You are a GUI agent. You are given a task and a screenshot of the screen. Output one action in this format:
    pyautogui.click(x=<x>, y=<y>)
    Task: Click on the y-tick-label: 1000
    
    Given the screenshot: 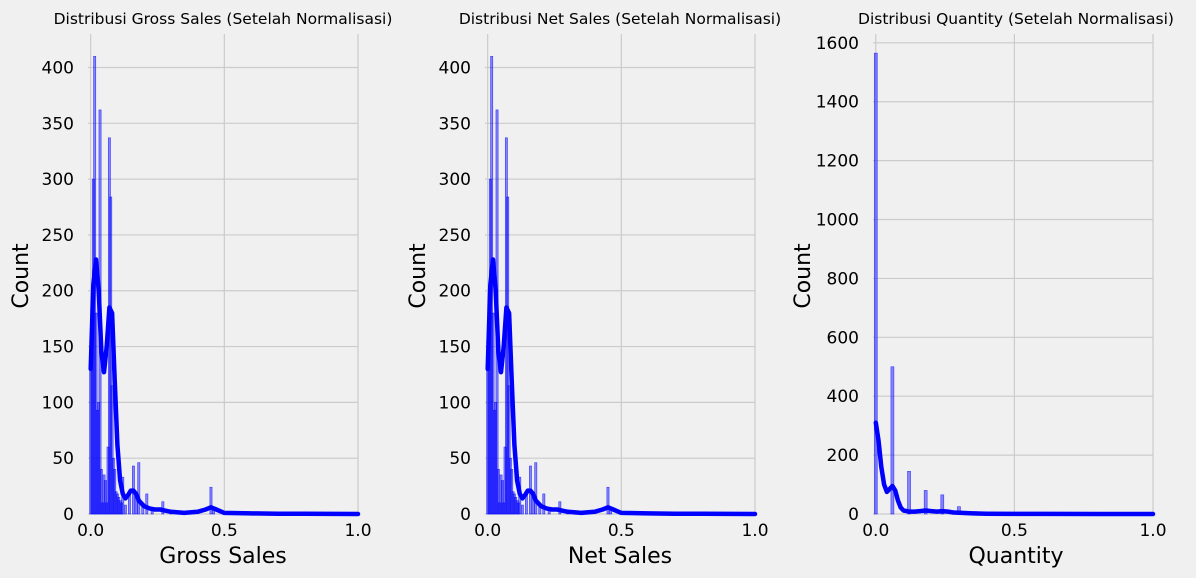 What is the action you would take?
    pyautogui.click(x=837, y=221)
    